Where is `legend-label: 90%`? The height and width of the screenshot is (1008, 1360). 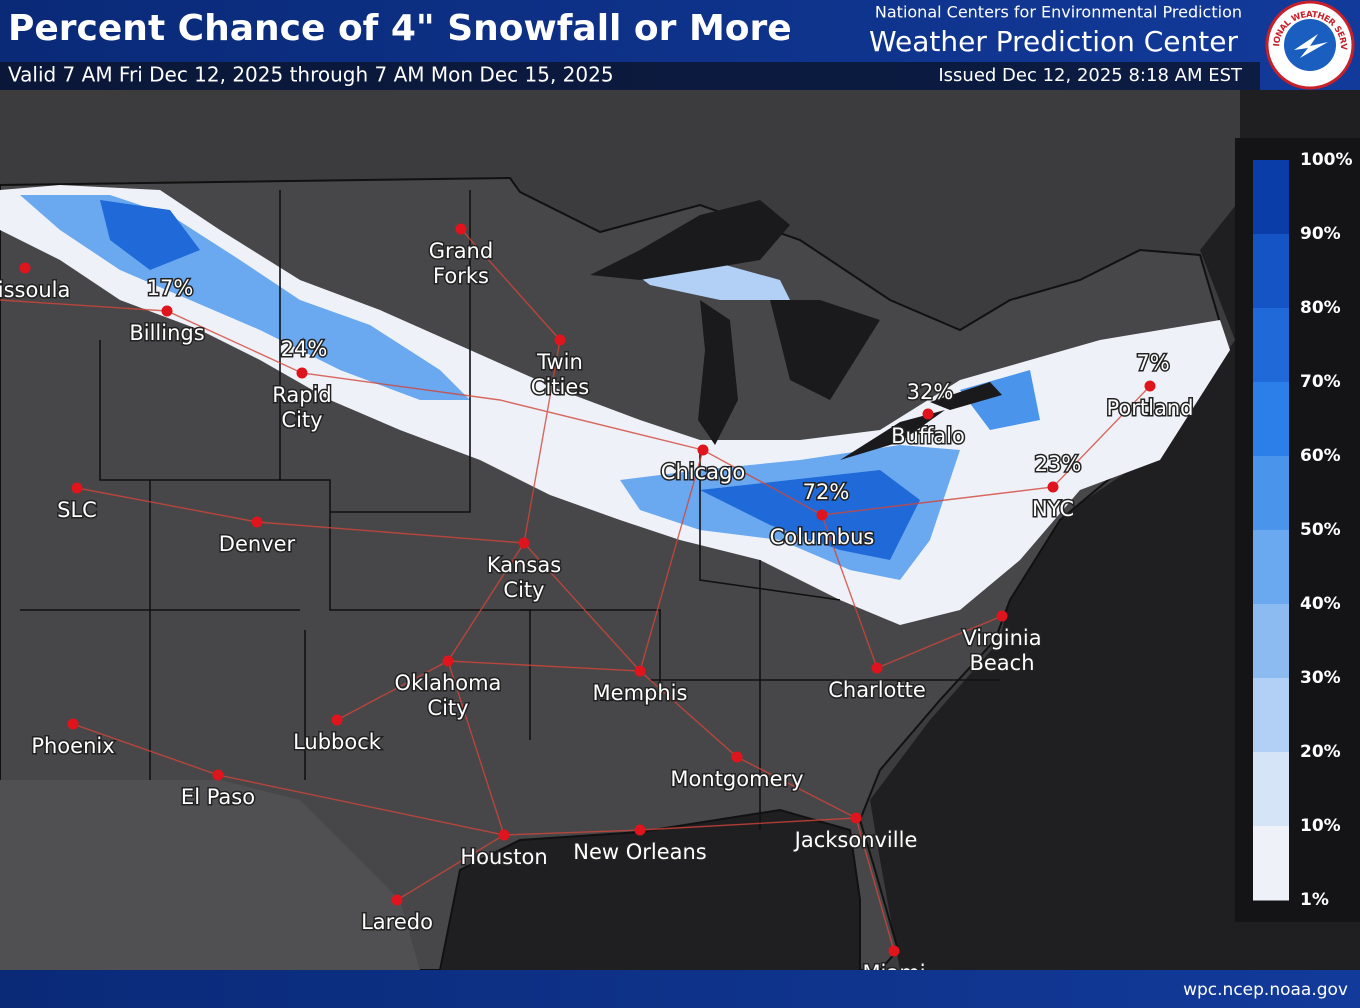 legend-label: 90% is located at coordinates (1320, 234).